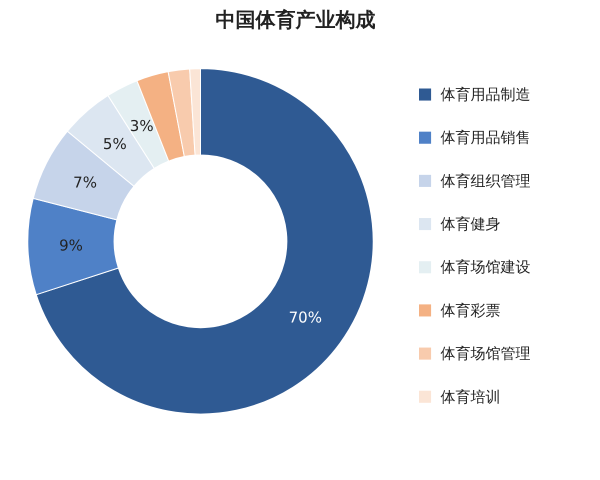  Describe the element at coordinates (485, 267) in the screenshot. I see `legend-label: 体育场馆建设` at that location.